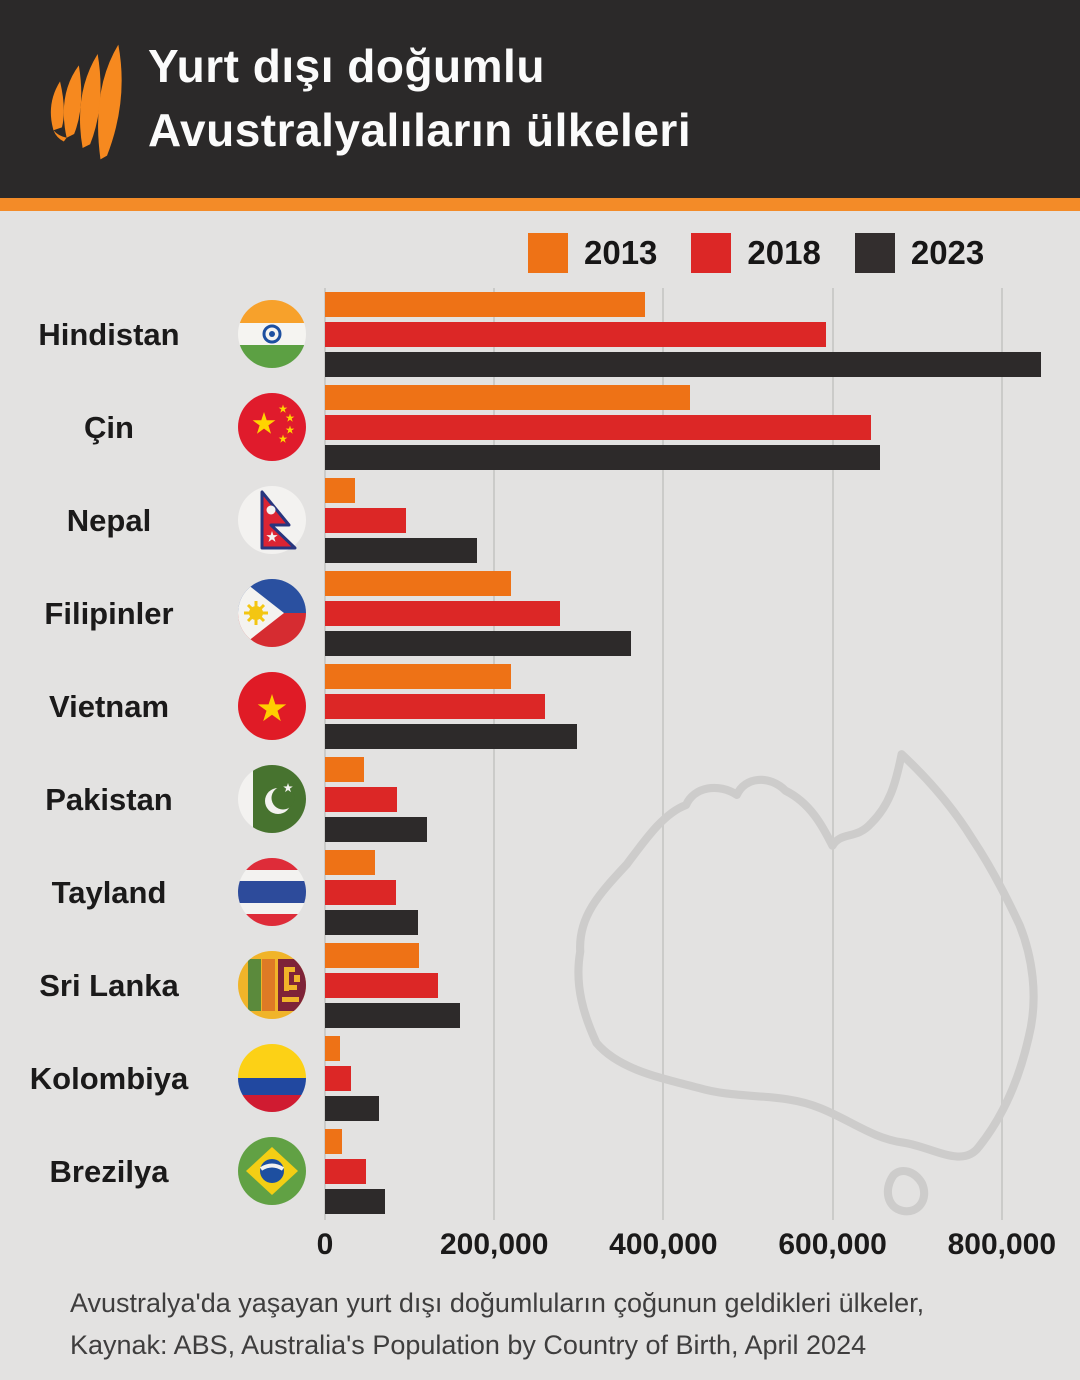  What do you see at coordinates (109, 427) in the screenshot?
I see `country-label: Çin` at bounding box center [109, 427].